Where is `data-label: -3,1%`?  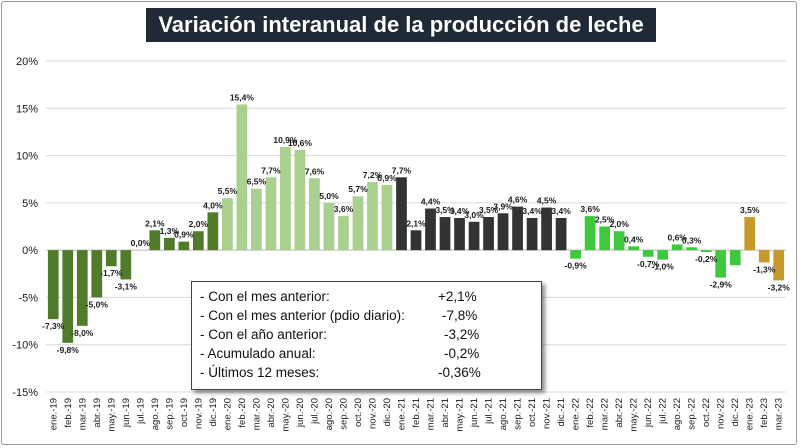 data-label: -3,1% is located at coordinates (126, 286).